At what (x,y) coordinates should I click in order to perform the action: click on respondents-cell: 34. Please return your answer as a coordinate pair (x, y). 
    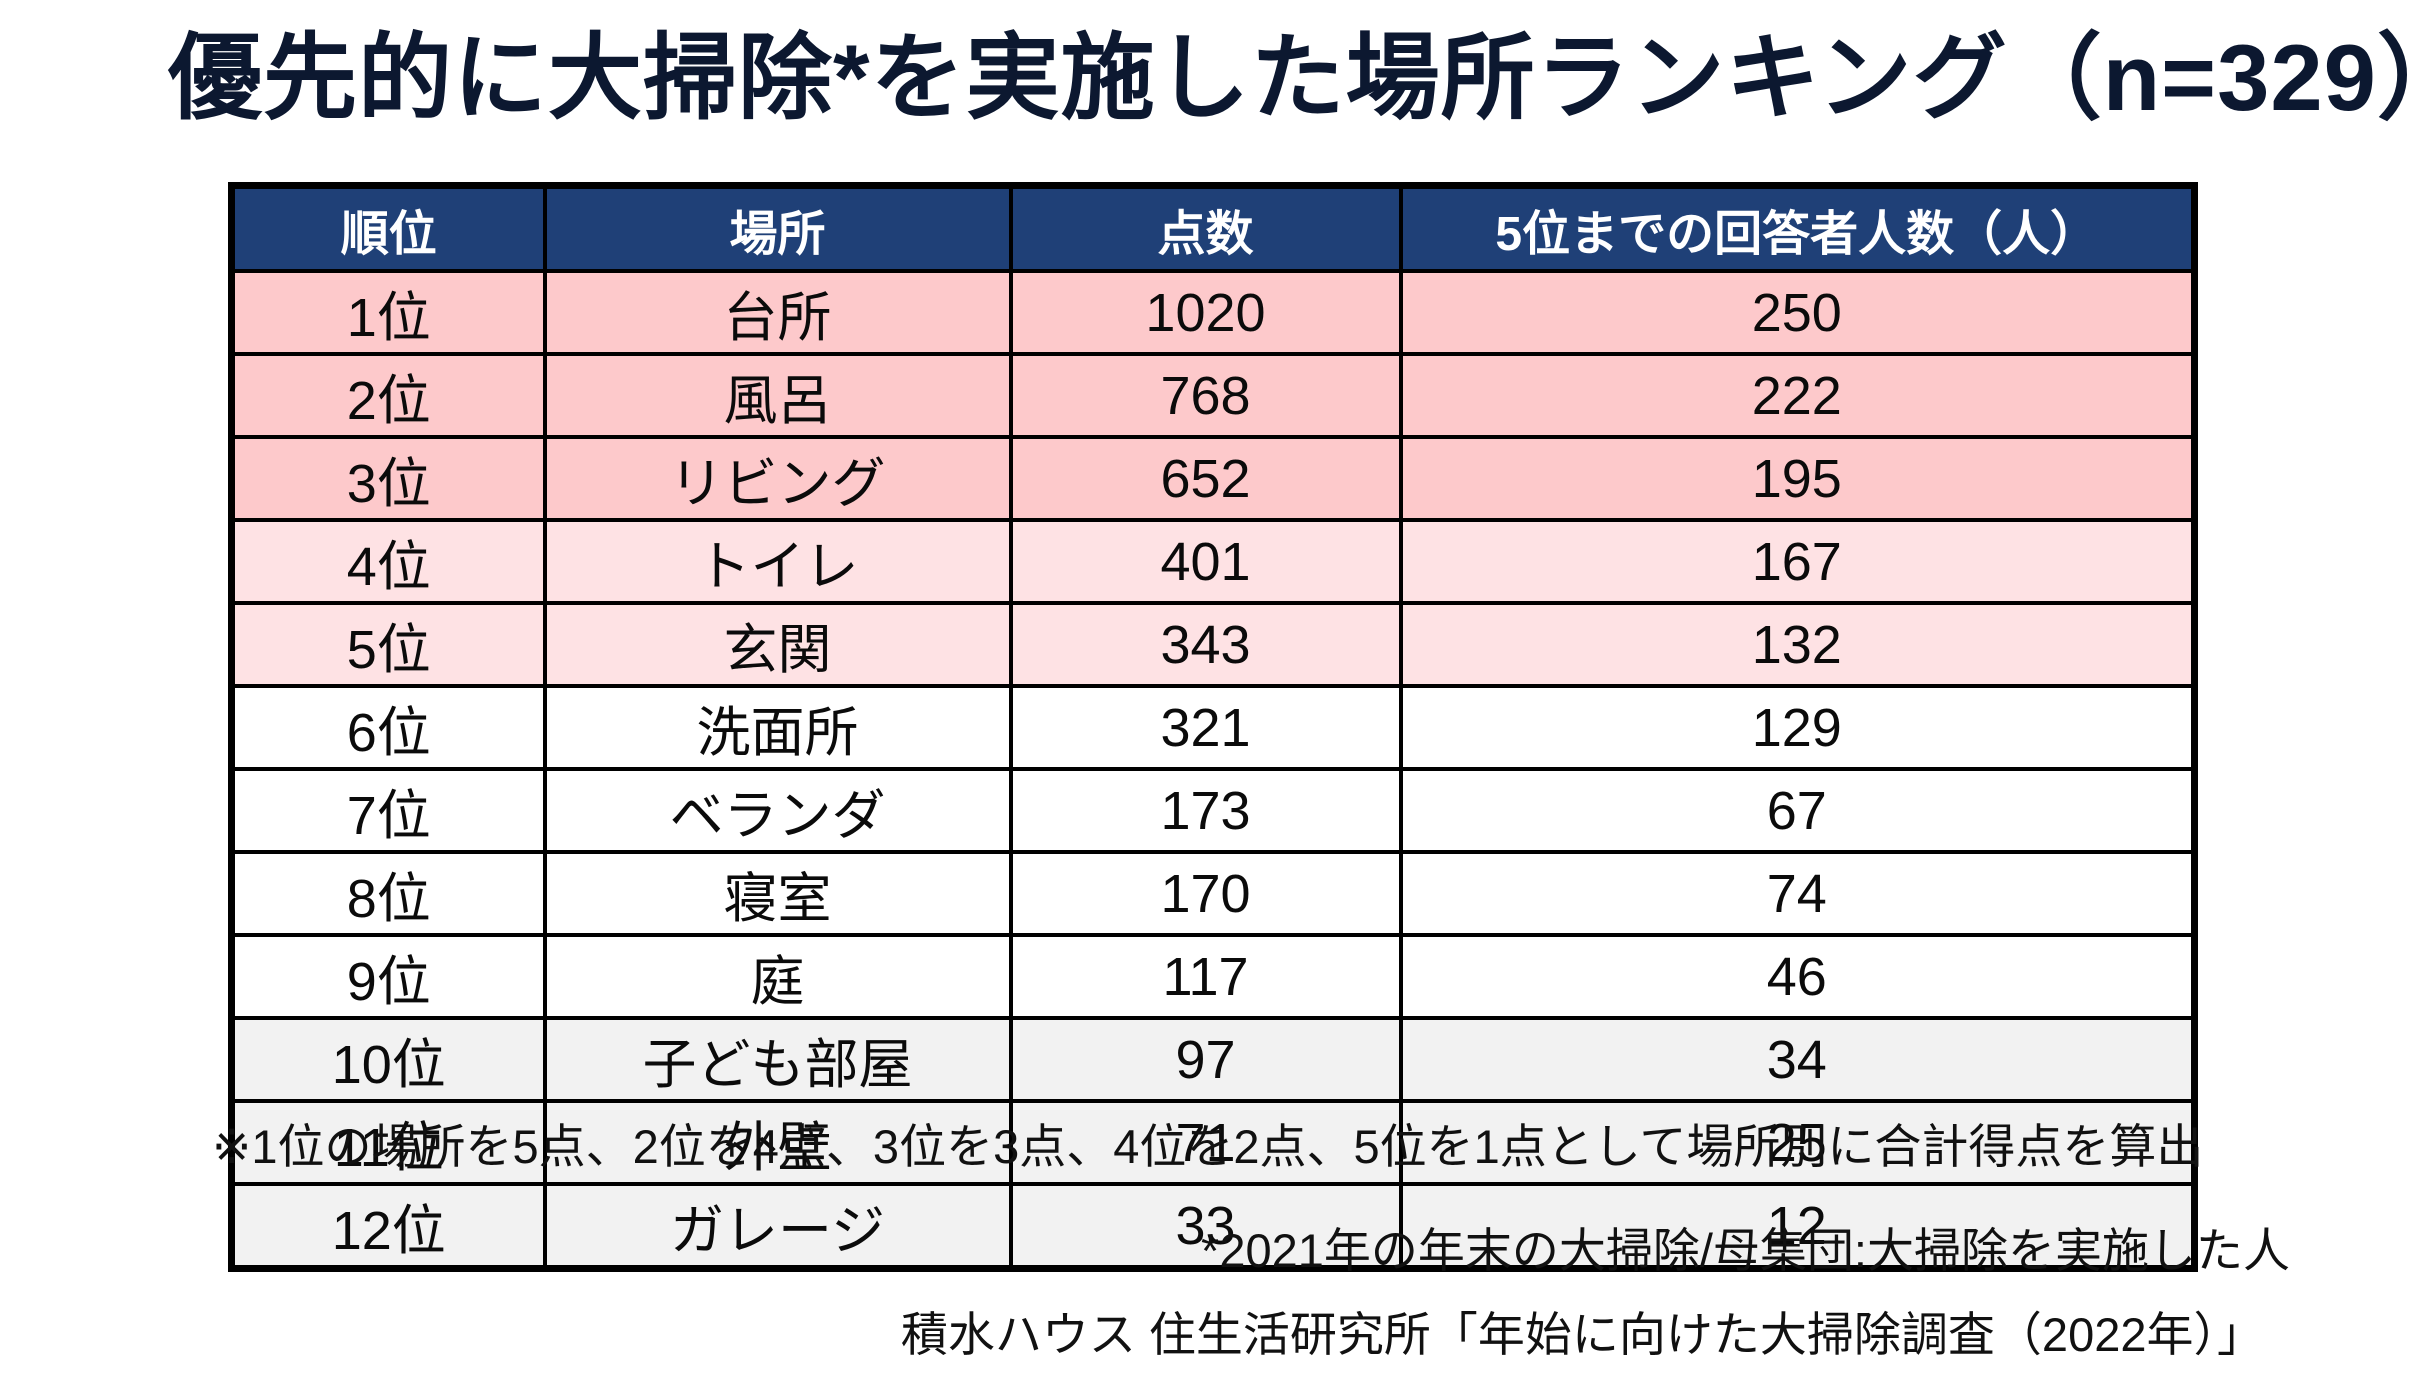
    Looking at the image, I should click on (1797, 1059).